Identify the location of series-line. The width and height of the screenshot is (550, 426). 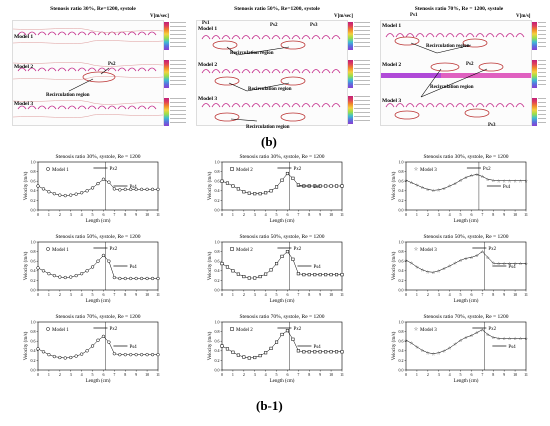
(97, 267).